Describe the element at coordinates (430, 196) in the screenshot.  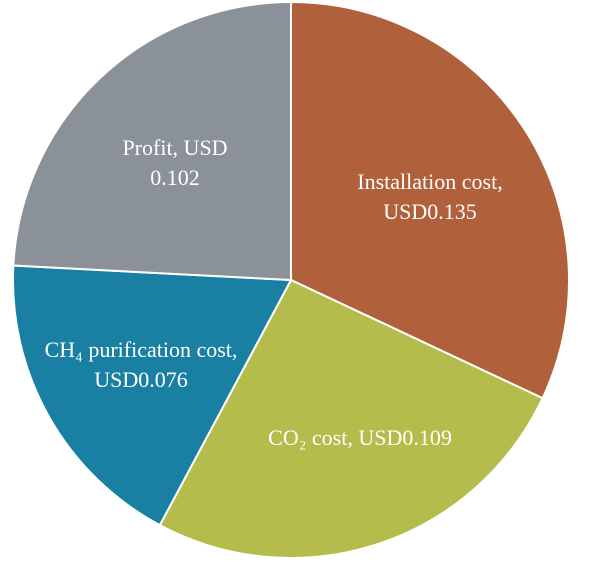
I see `slice-label: Installation cost, USD0.135` at that location.